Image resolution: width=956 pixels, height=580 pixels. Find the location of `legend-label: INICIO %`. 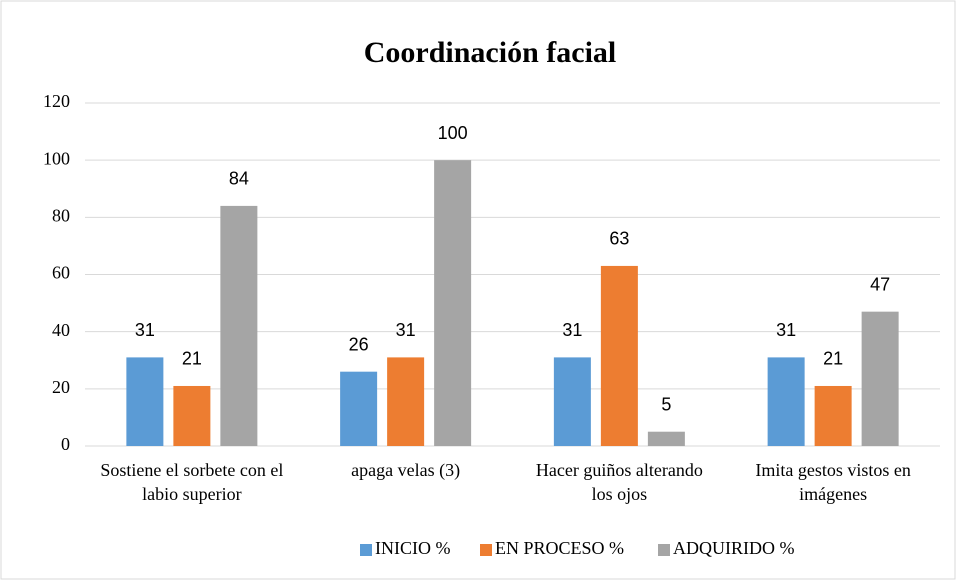

legend-label: INICIO % is located at coordinates (412, 548).